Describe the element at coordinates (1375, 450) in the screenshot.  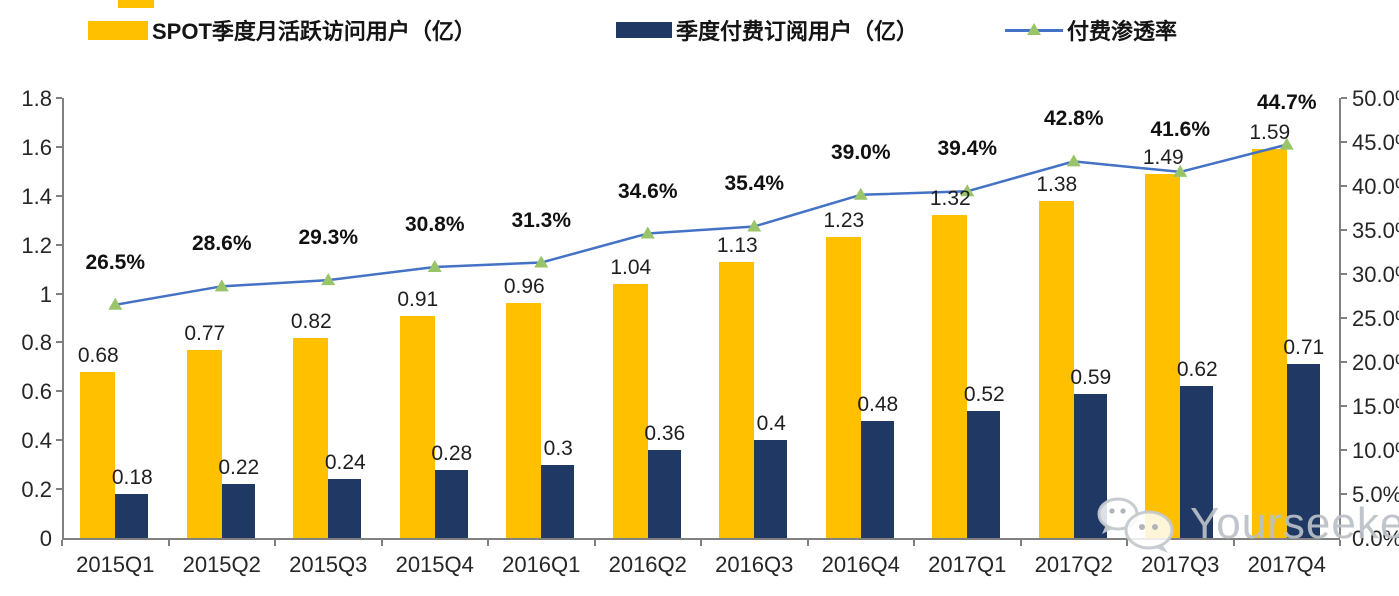
I see `right-axis-tick-label: 10.0%` at that location.